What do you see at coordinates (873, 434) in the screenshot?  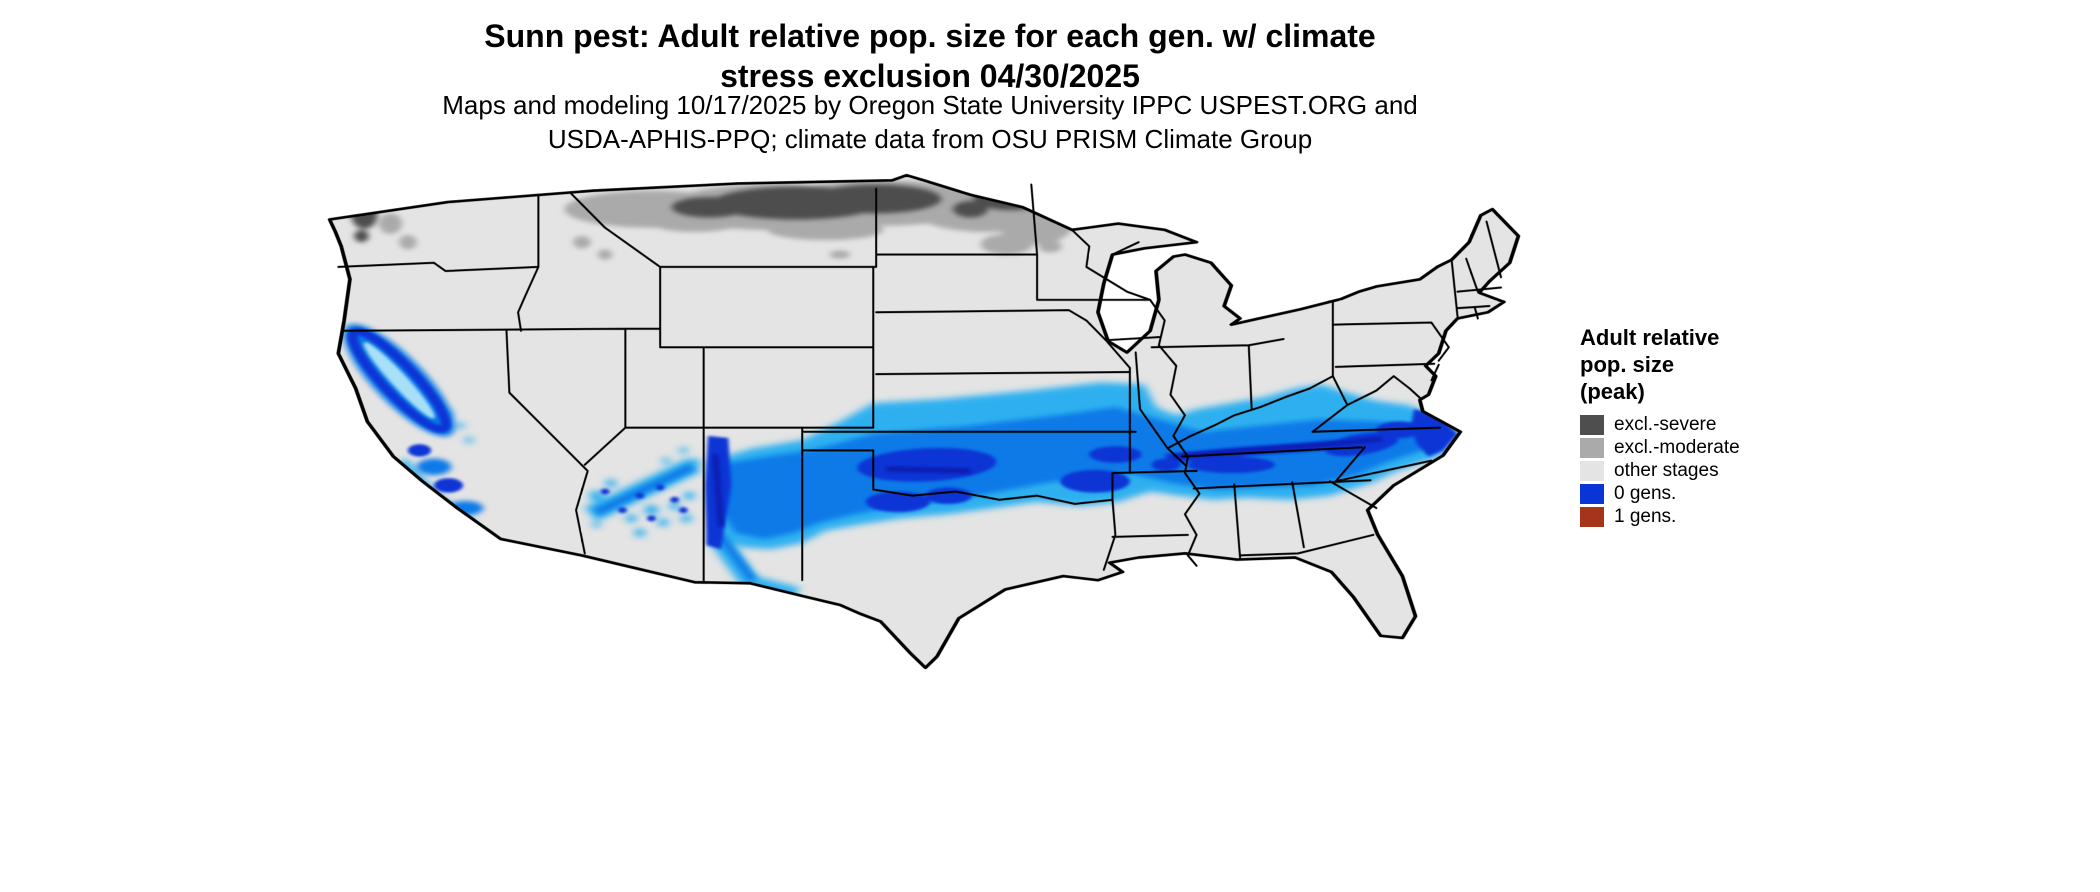 I see `pop-band-navy-region` at bounding box center [873, 434].